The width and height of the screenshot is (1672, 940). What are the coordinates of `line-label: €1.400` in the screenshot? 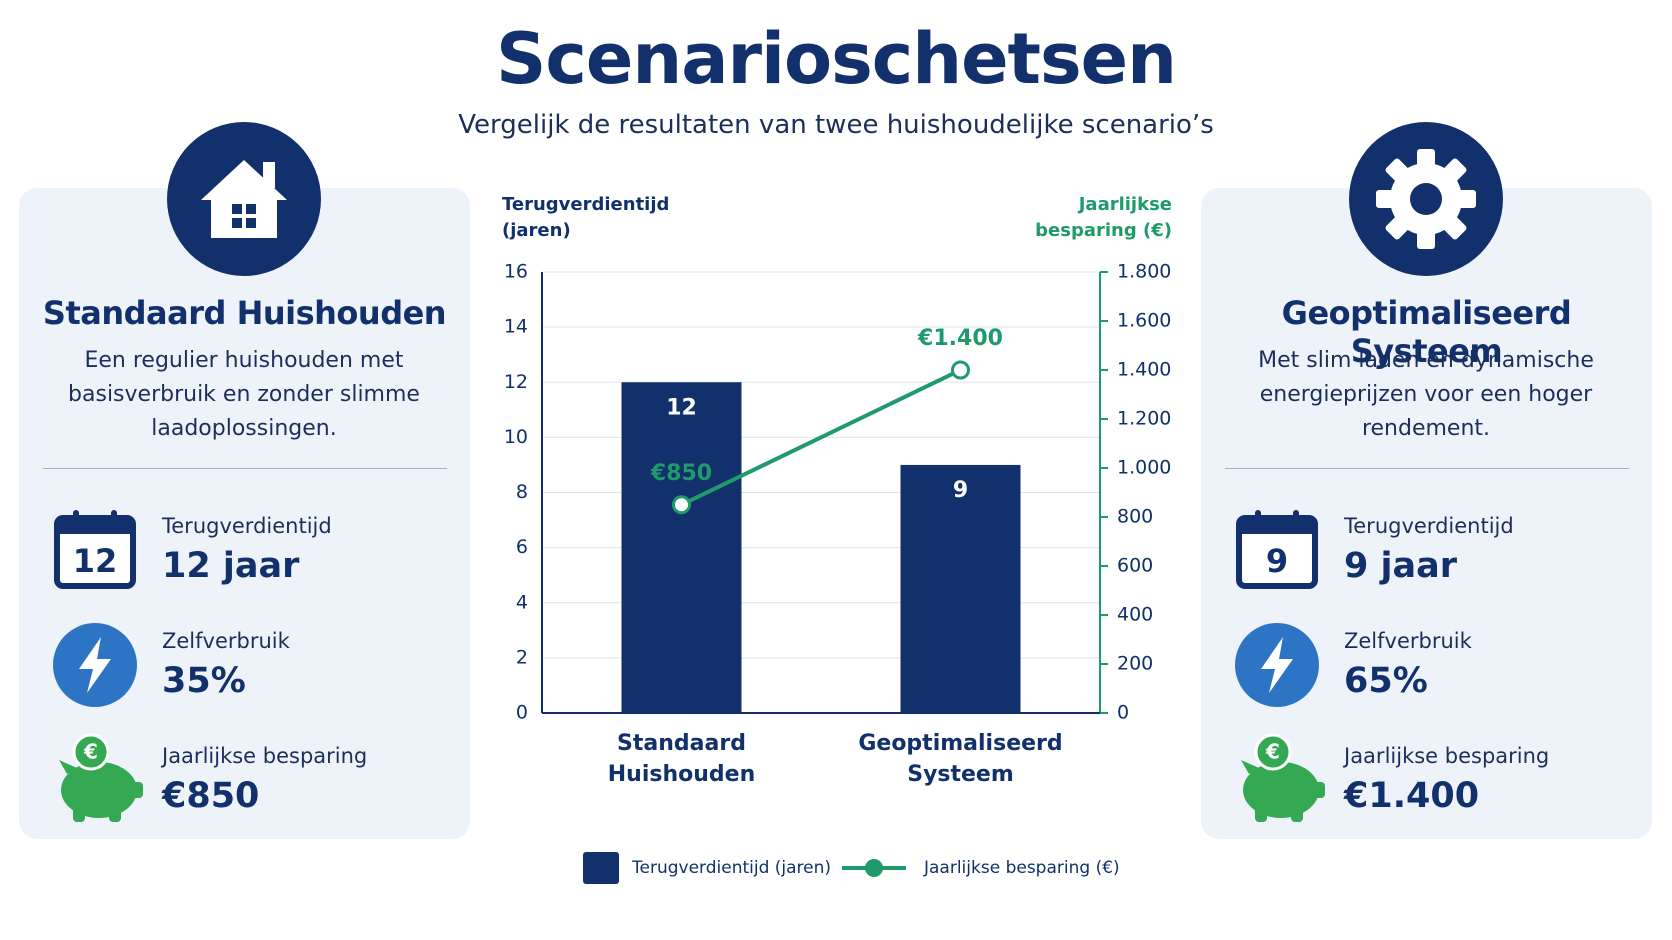 It's located at (960, 338).